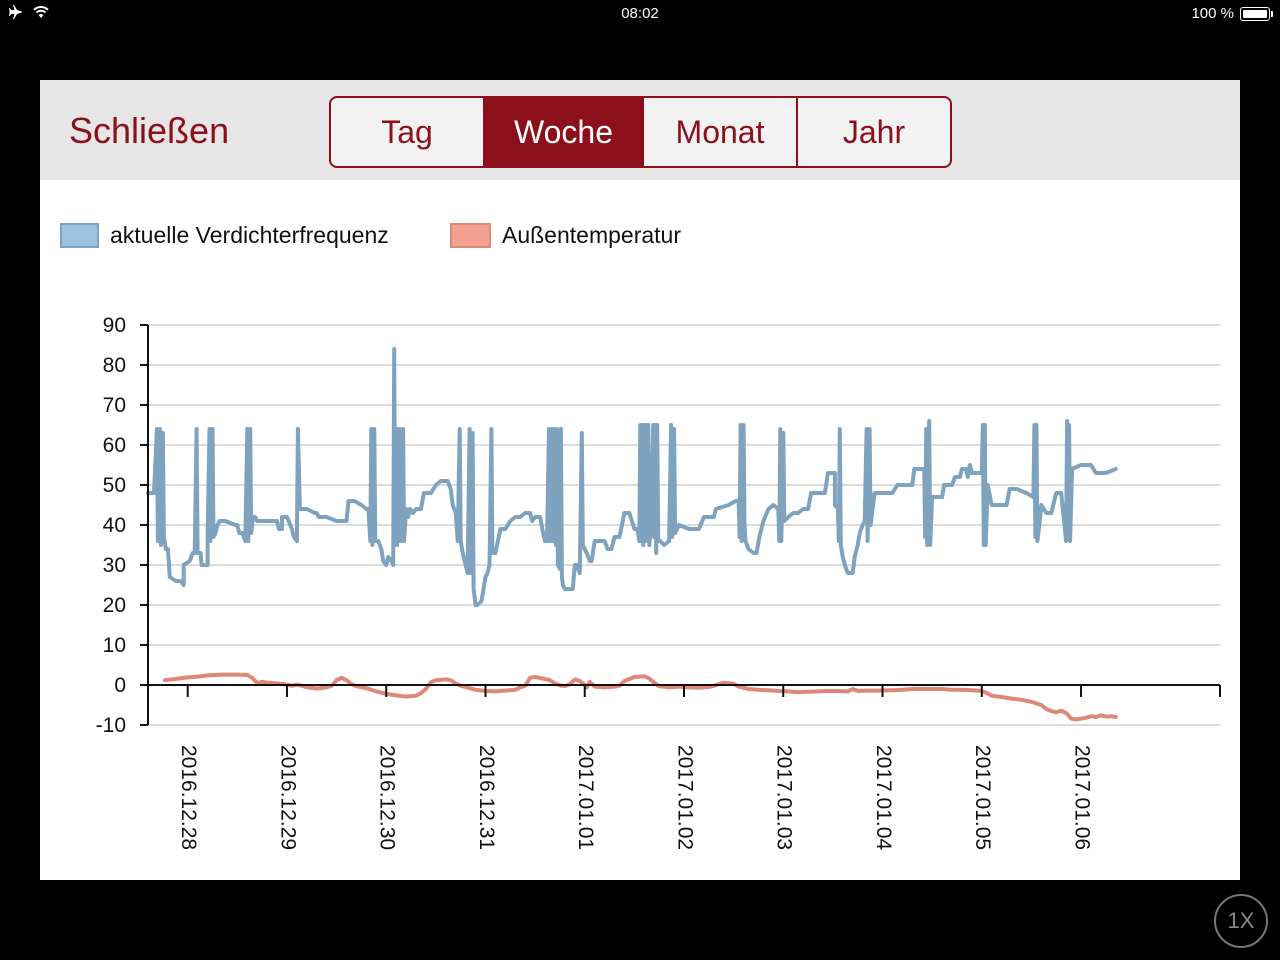 The width and height of the screenshot is (1280, 960). I want to click on tab-week: Woche, so click(562, 132).